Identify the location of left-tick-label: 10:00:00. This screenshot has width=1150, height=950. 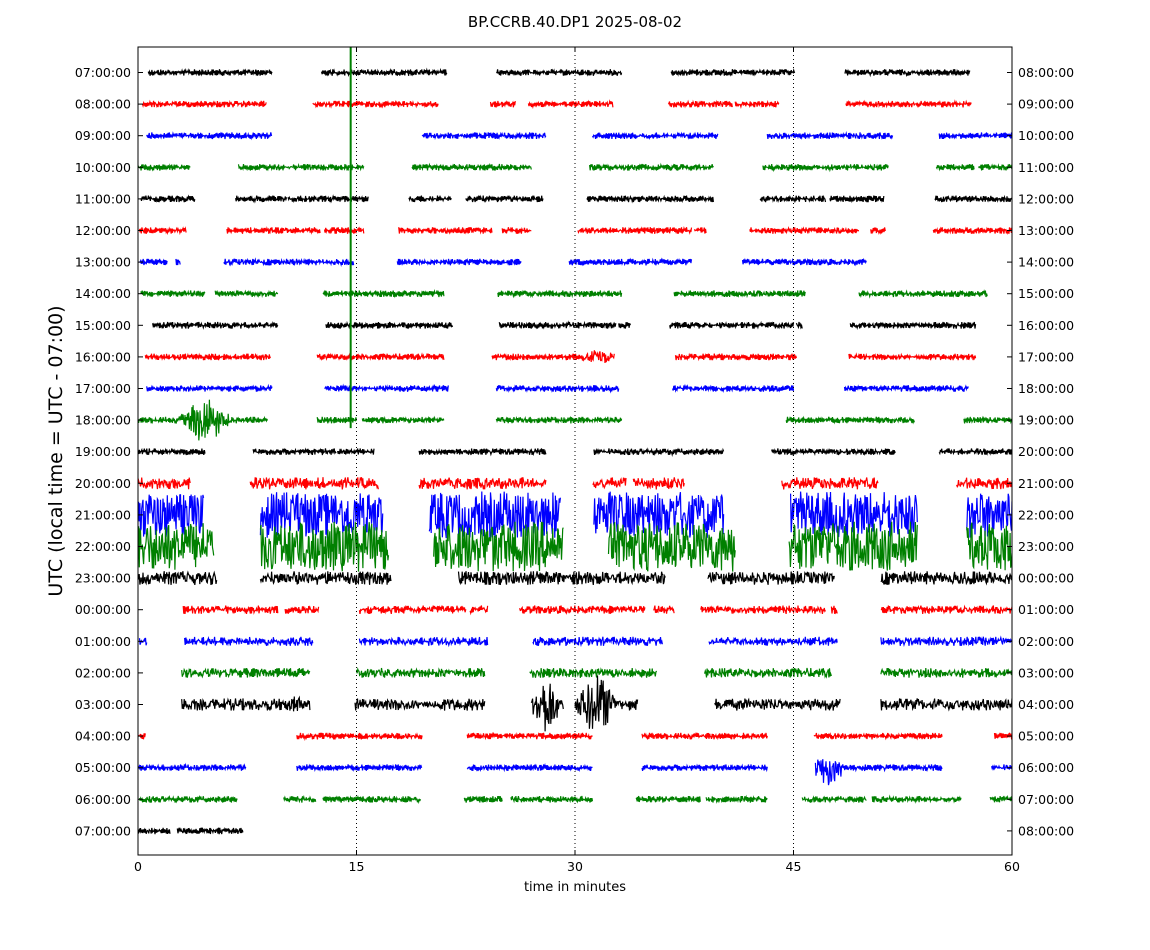
(103, 167).